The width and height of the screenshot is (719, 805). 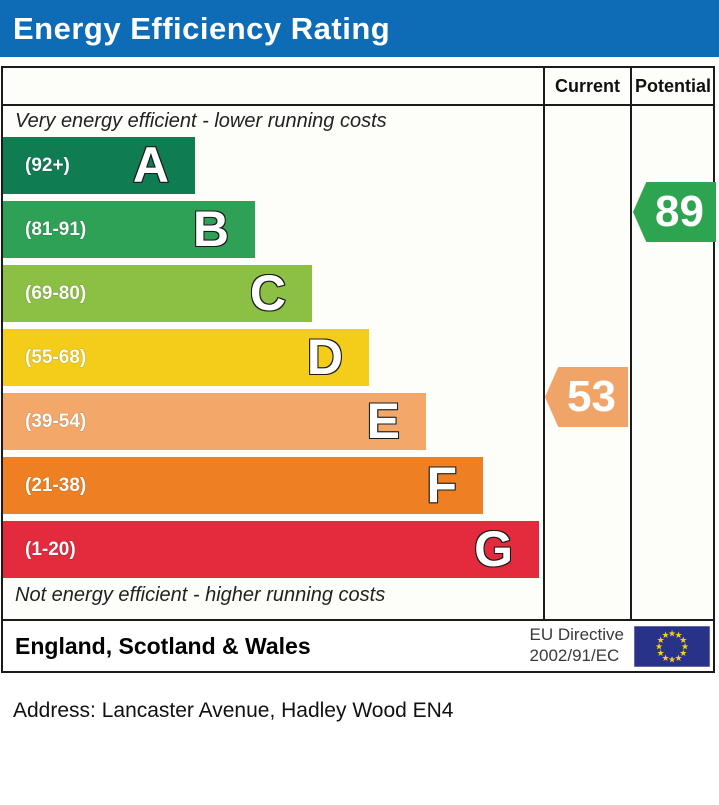 I want to click on band-f-range: (21-38), so click(x=56, y=485).